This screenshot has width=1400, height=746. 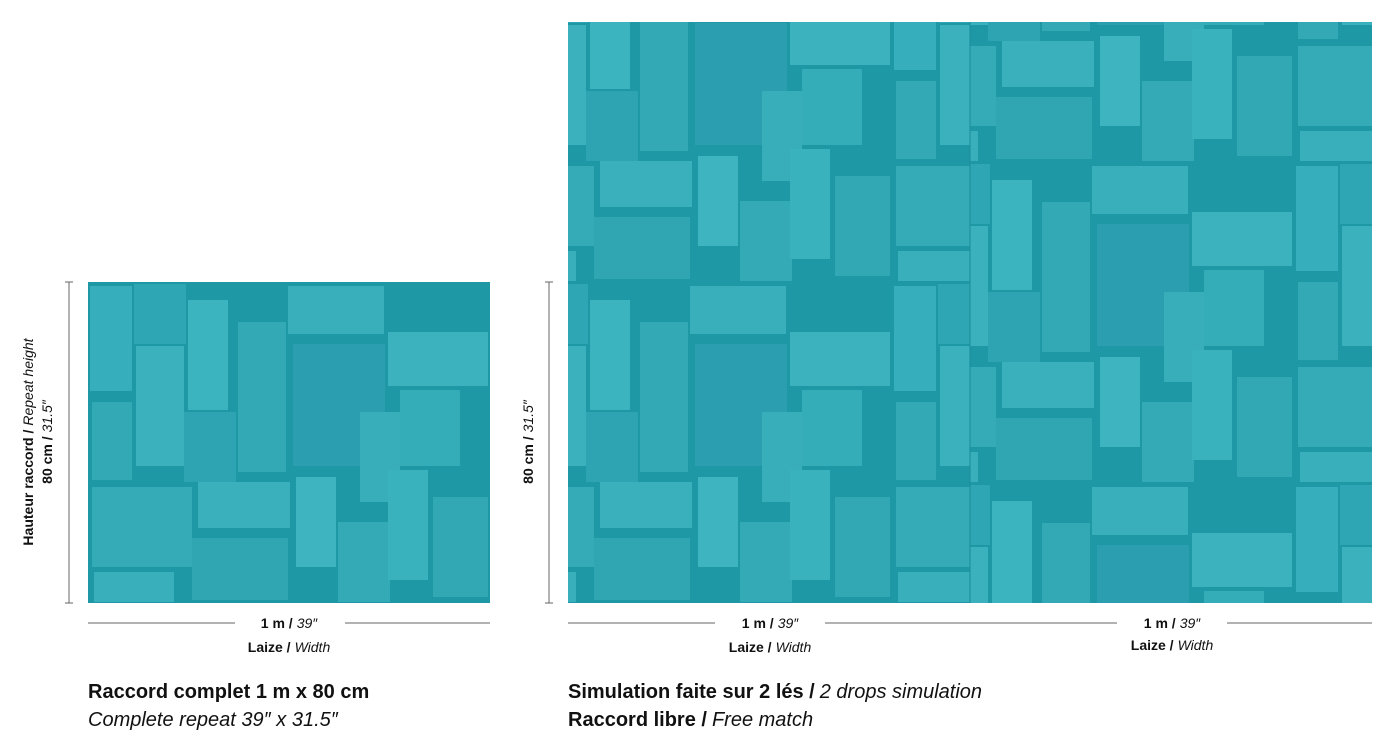 I want to click on caption-fr: Raccord libre /, so click(x=637, y=720).